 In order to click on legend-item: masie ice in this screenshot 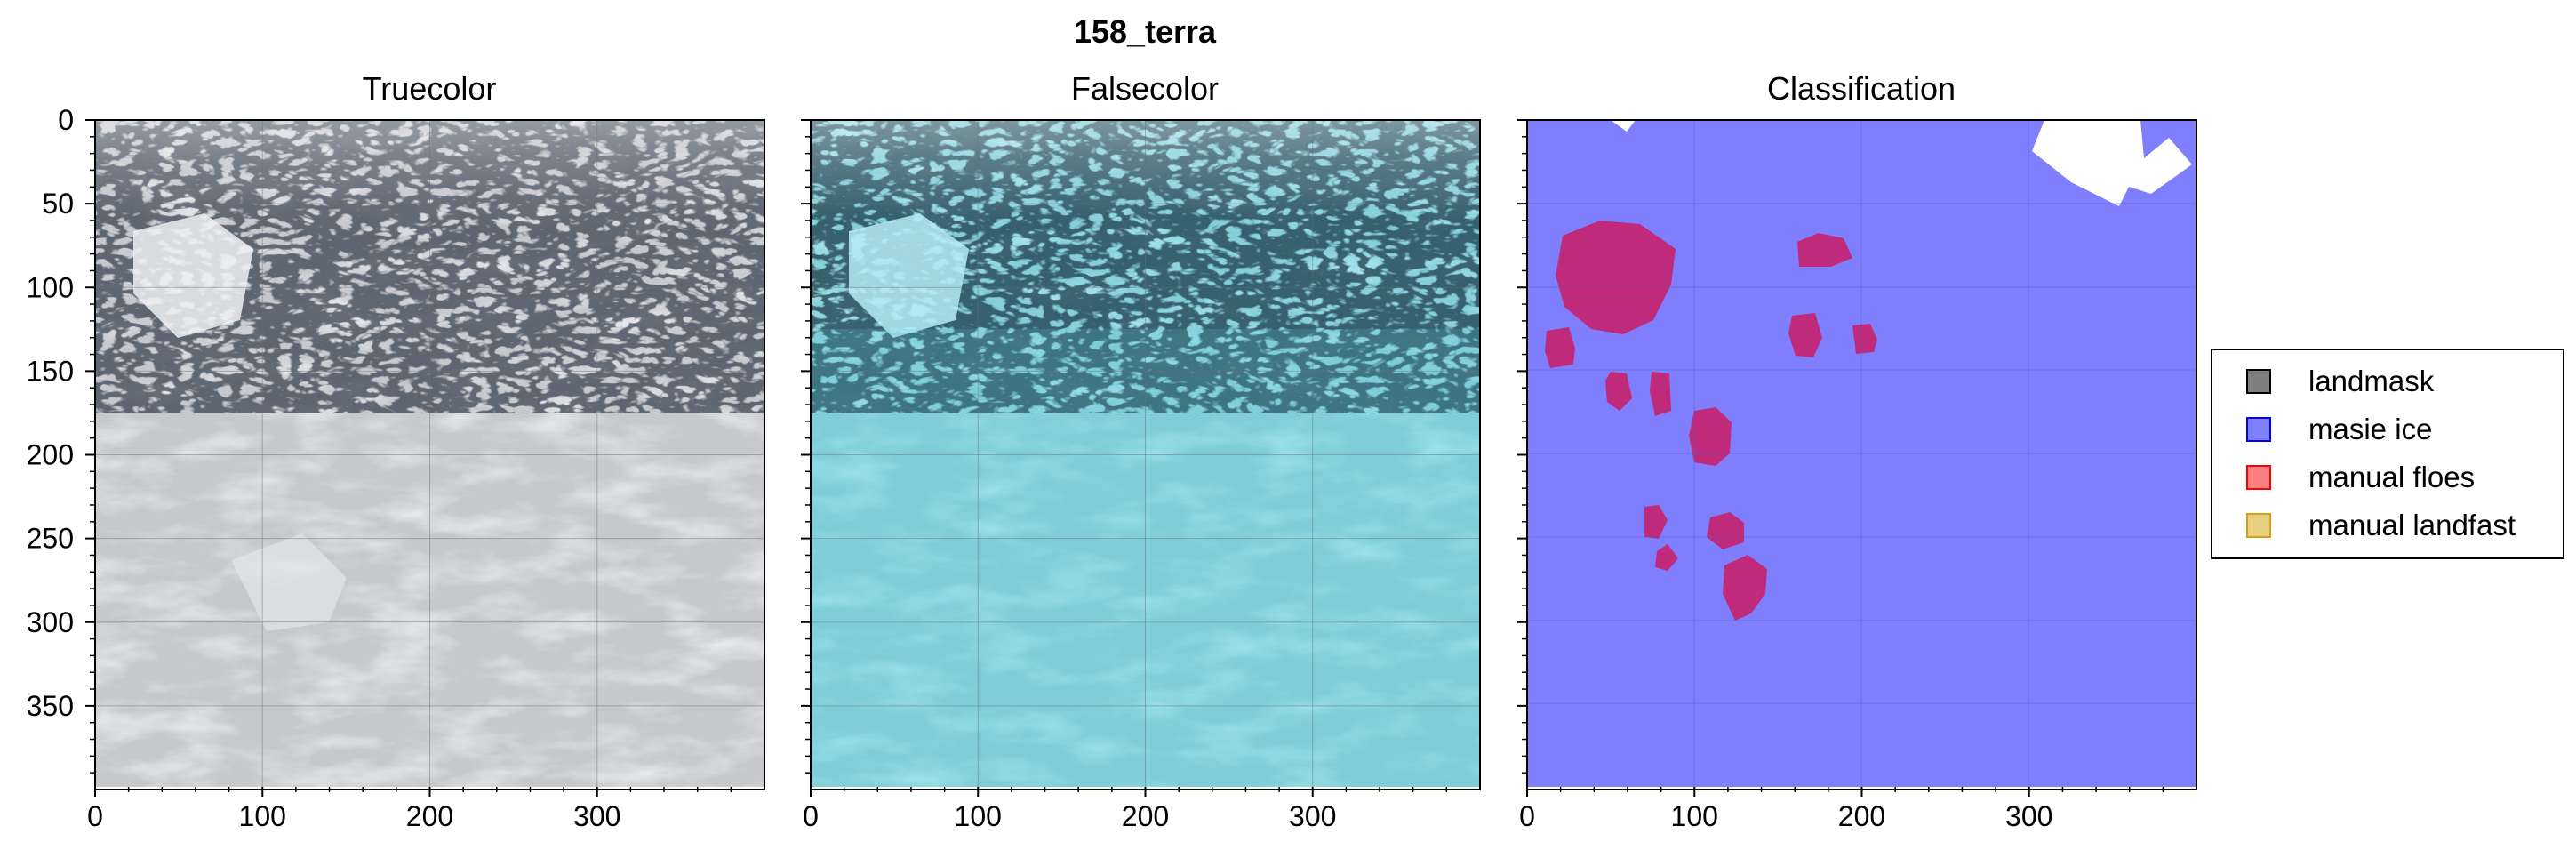, I will do `click(2339, 429)`.